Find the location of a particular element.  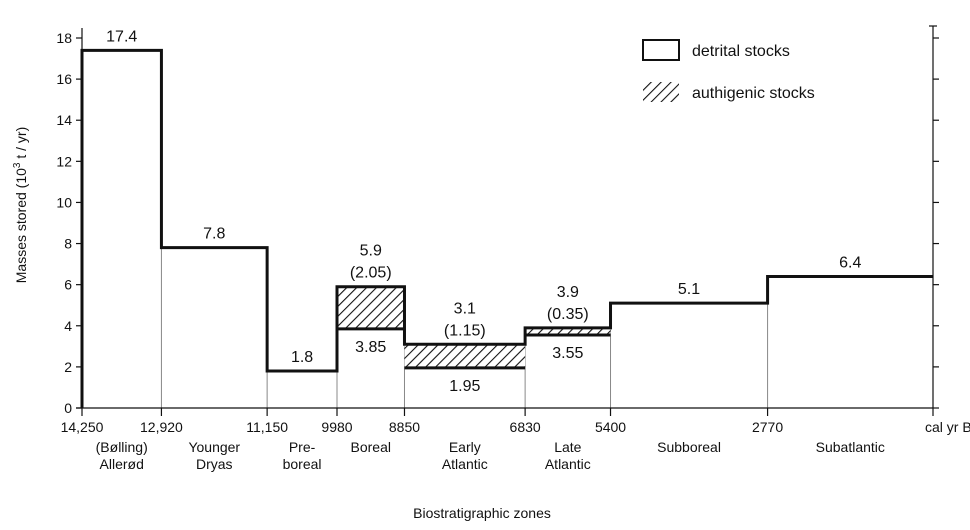

zone-name-label: (Bølling) is located at coordinates (122, 447).